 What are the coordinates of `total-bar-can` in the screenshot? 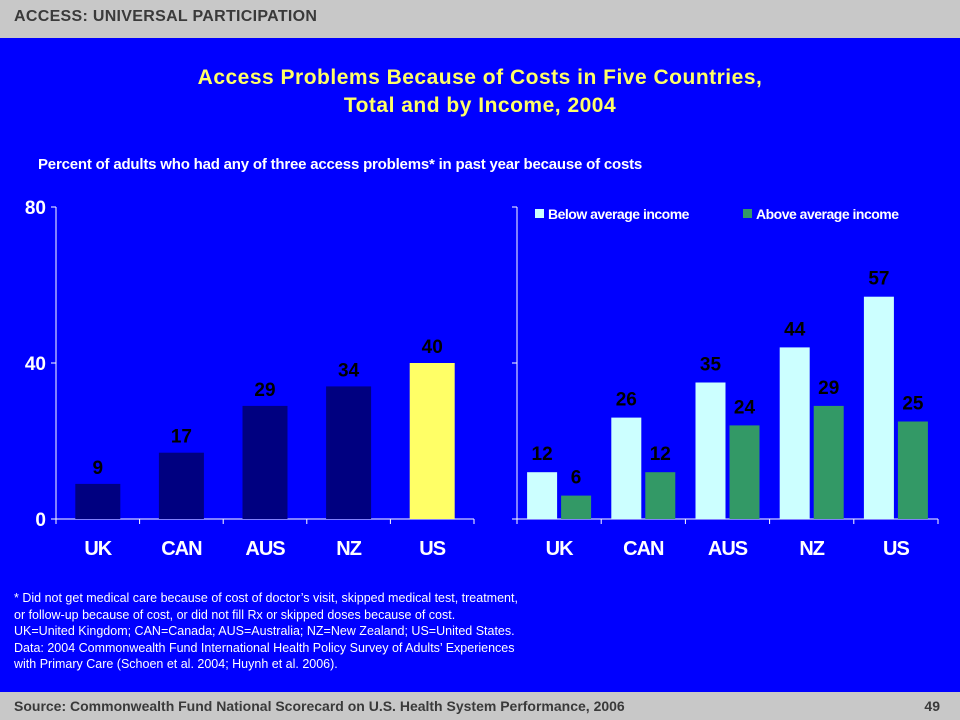 It's located at (181, 485).